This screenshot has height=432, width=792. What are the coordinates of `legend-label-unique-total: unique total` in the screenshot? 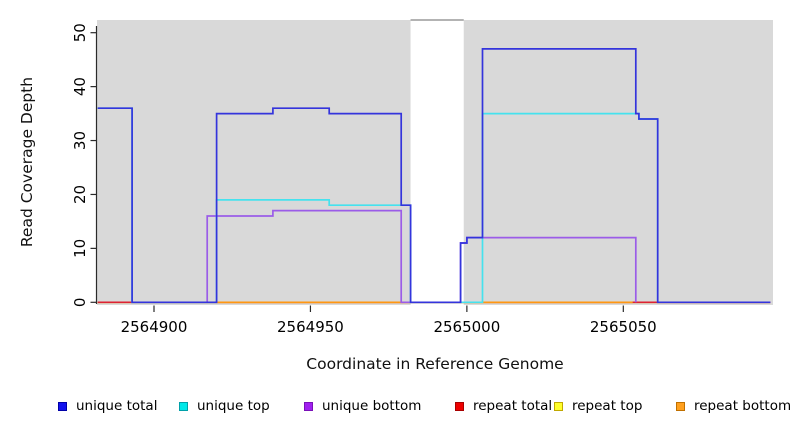 It's located at (117, 406).